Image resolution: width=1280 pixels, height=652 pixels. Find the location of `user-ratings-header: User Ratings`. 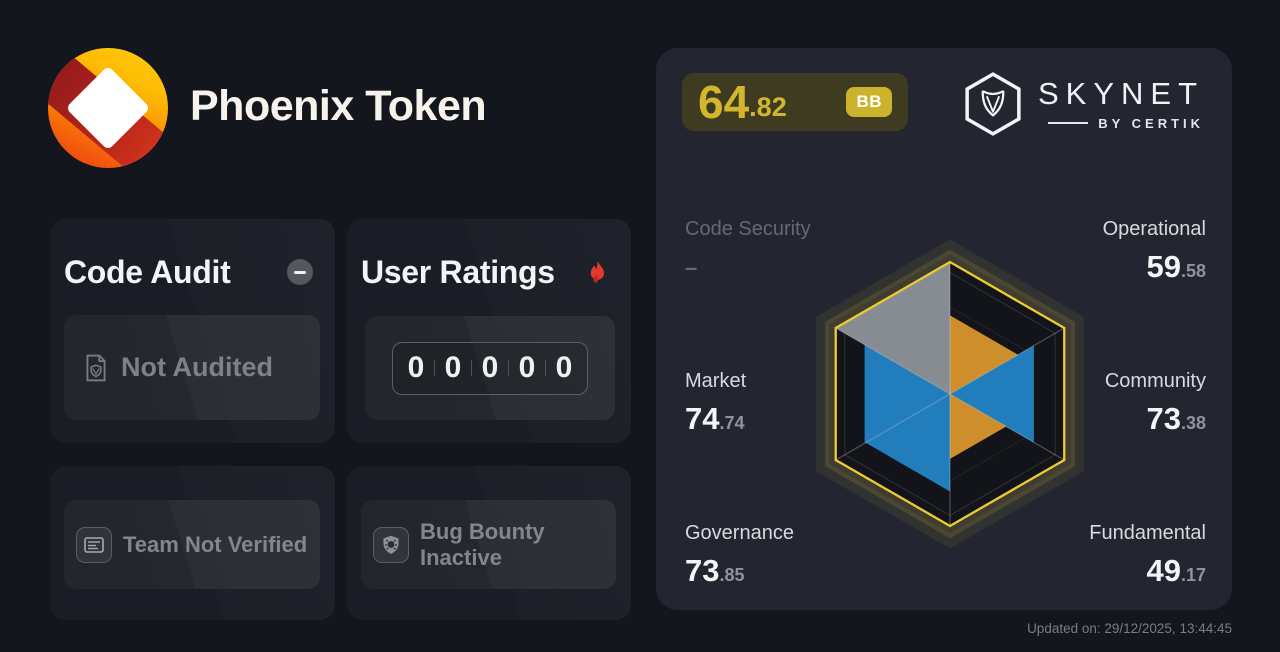

user-ratings-header: User Ratings is located at coordinates (485, 272).